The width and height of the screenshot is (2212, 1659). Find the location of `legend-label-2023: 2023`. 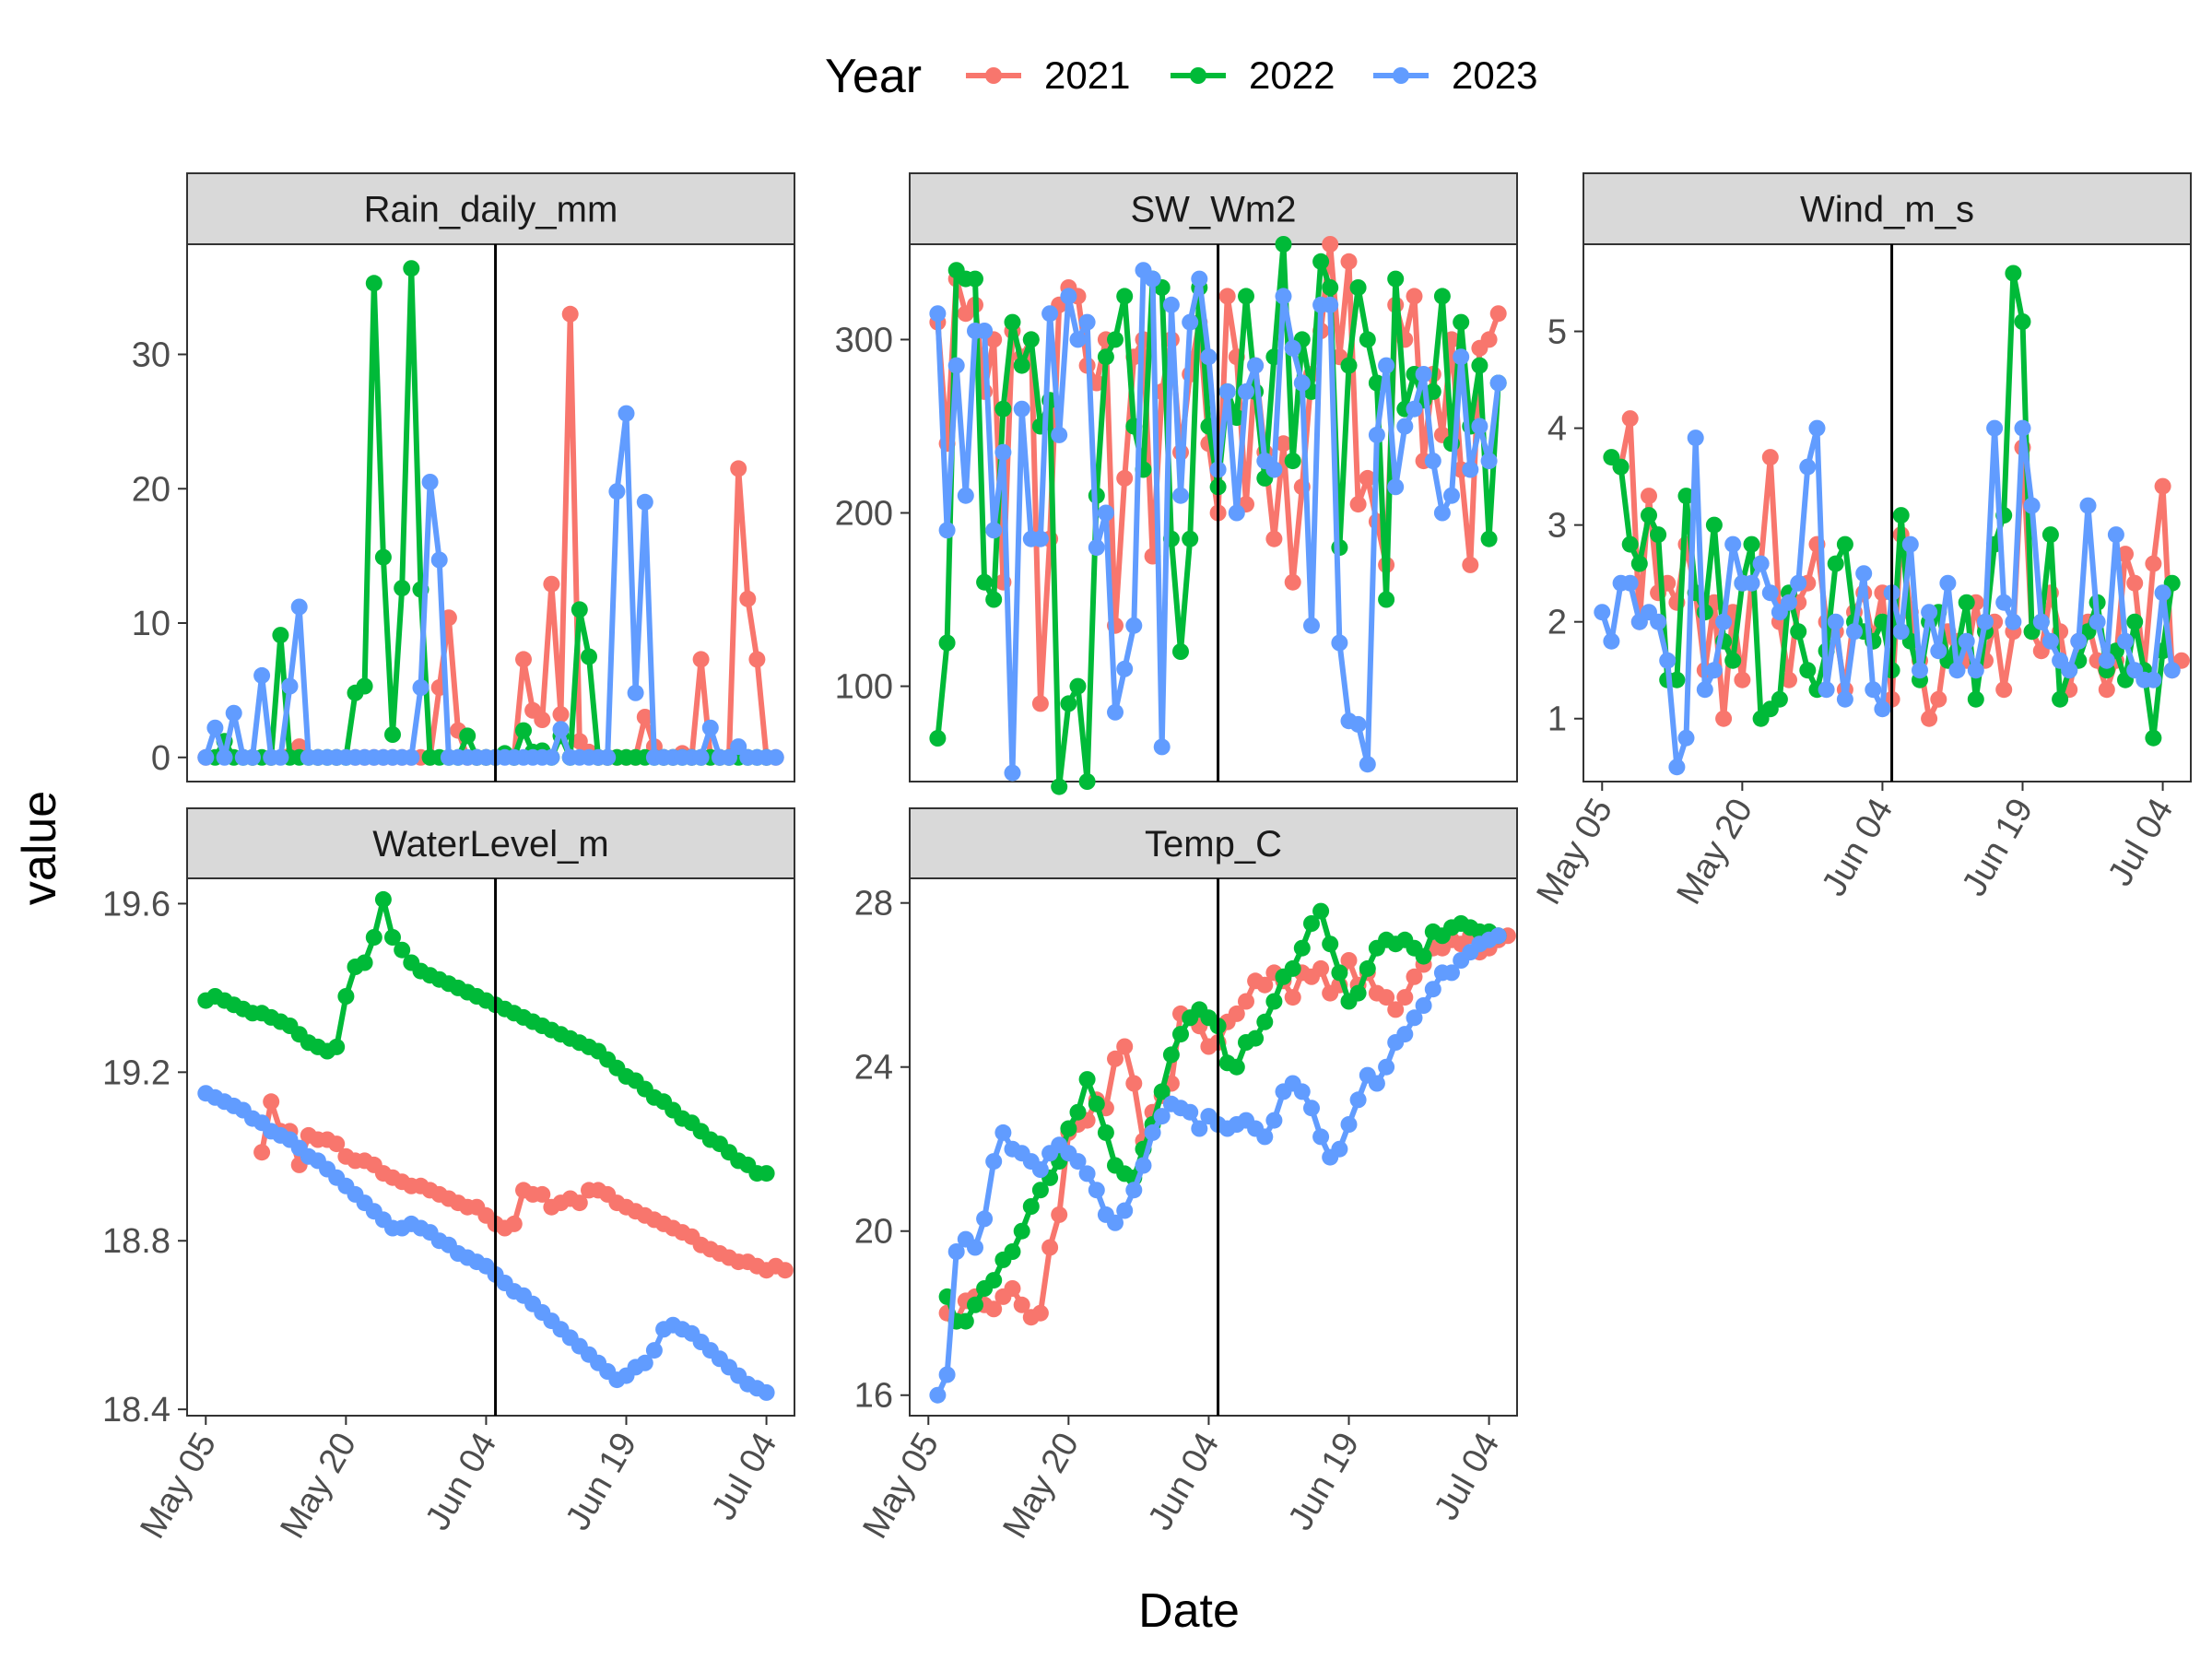

legend-label-2023: 2023 is located at coordinates (1494, 75).